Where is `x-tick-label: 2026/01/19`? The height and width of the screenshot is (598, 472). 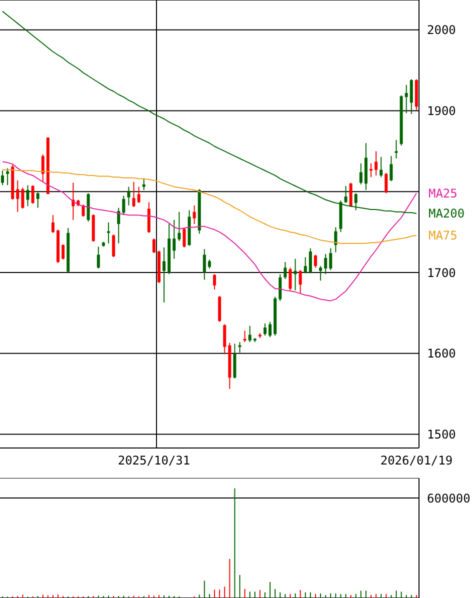 x-tick-label: 2026/01/19 is located at coordinates (416, 461).